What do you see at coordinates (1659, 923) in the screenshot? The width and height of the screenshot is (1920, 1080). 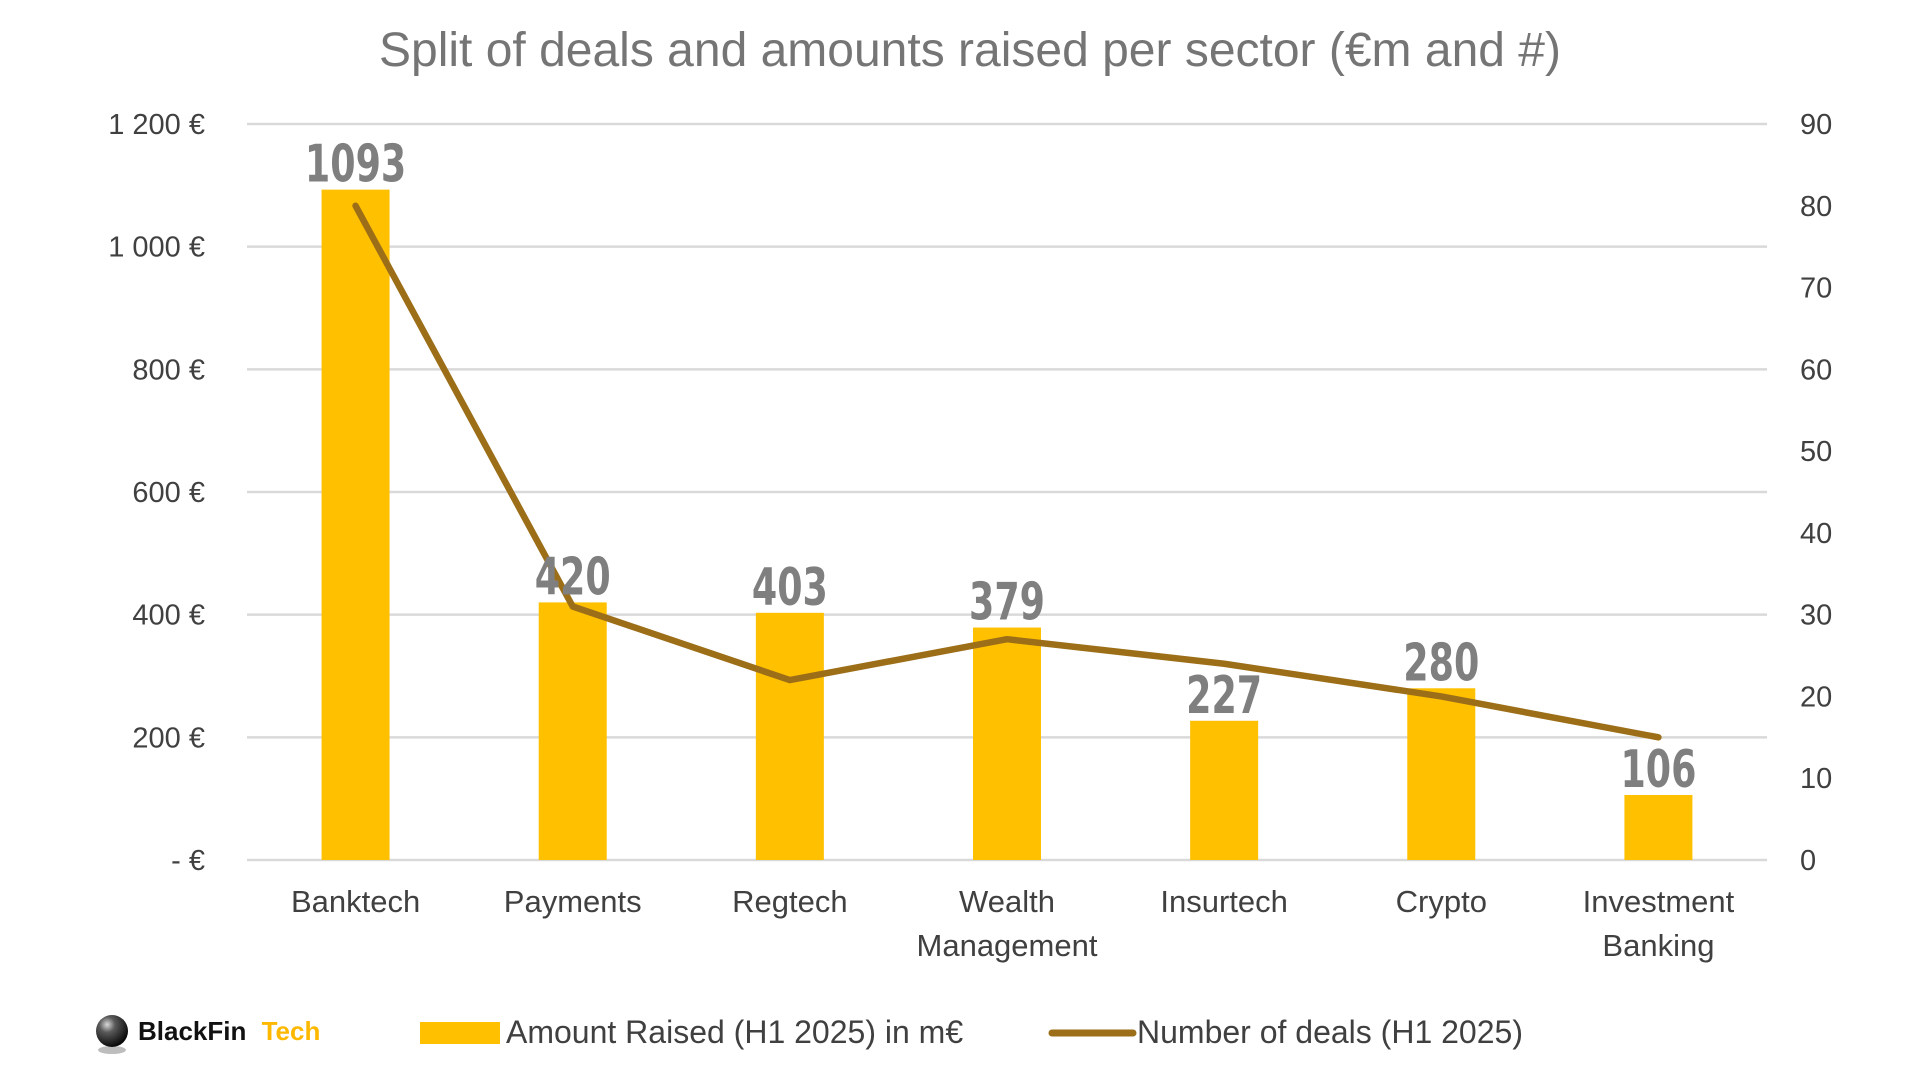 I see `category-label: Investment Banking` at bounding box center [1659, 923].